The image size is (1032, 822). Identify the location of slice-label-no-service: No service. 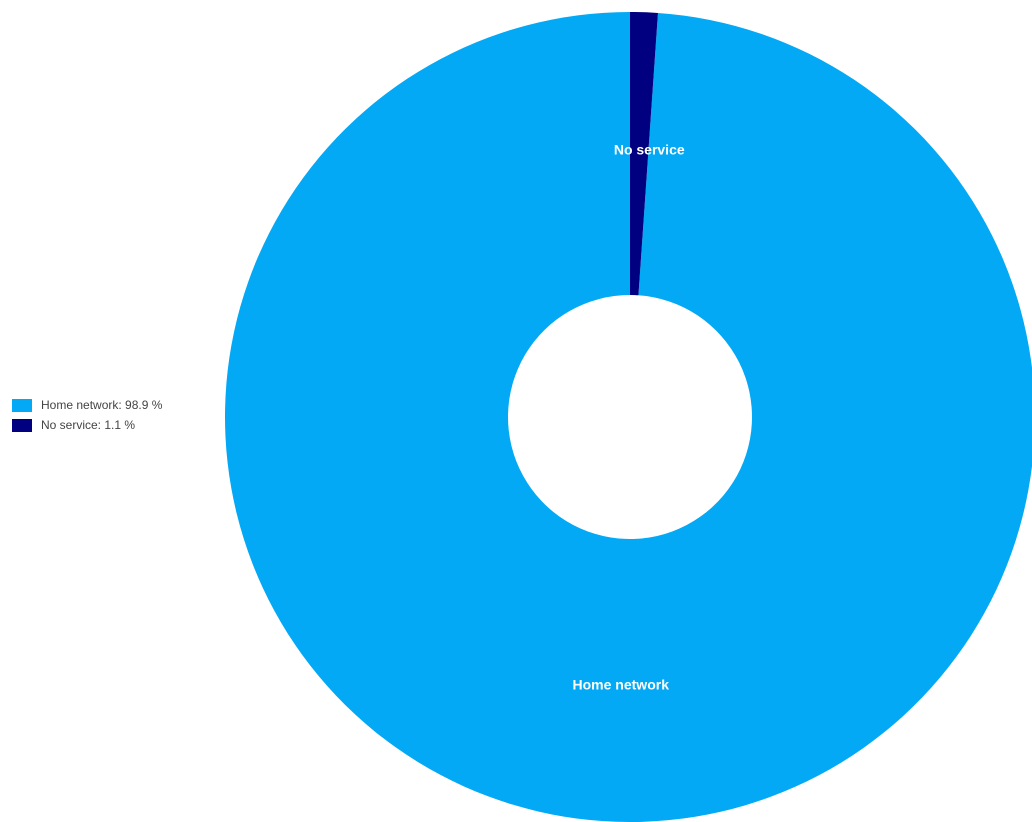
(649, 150).